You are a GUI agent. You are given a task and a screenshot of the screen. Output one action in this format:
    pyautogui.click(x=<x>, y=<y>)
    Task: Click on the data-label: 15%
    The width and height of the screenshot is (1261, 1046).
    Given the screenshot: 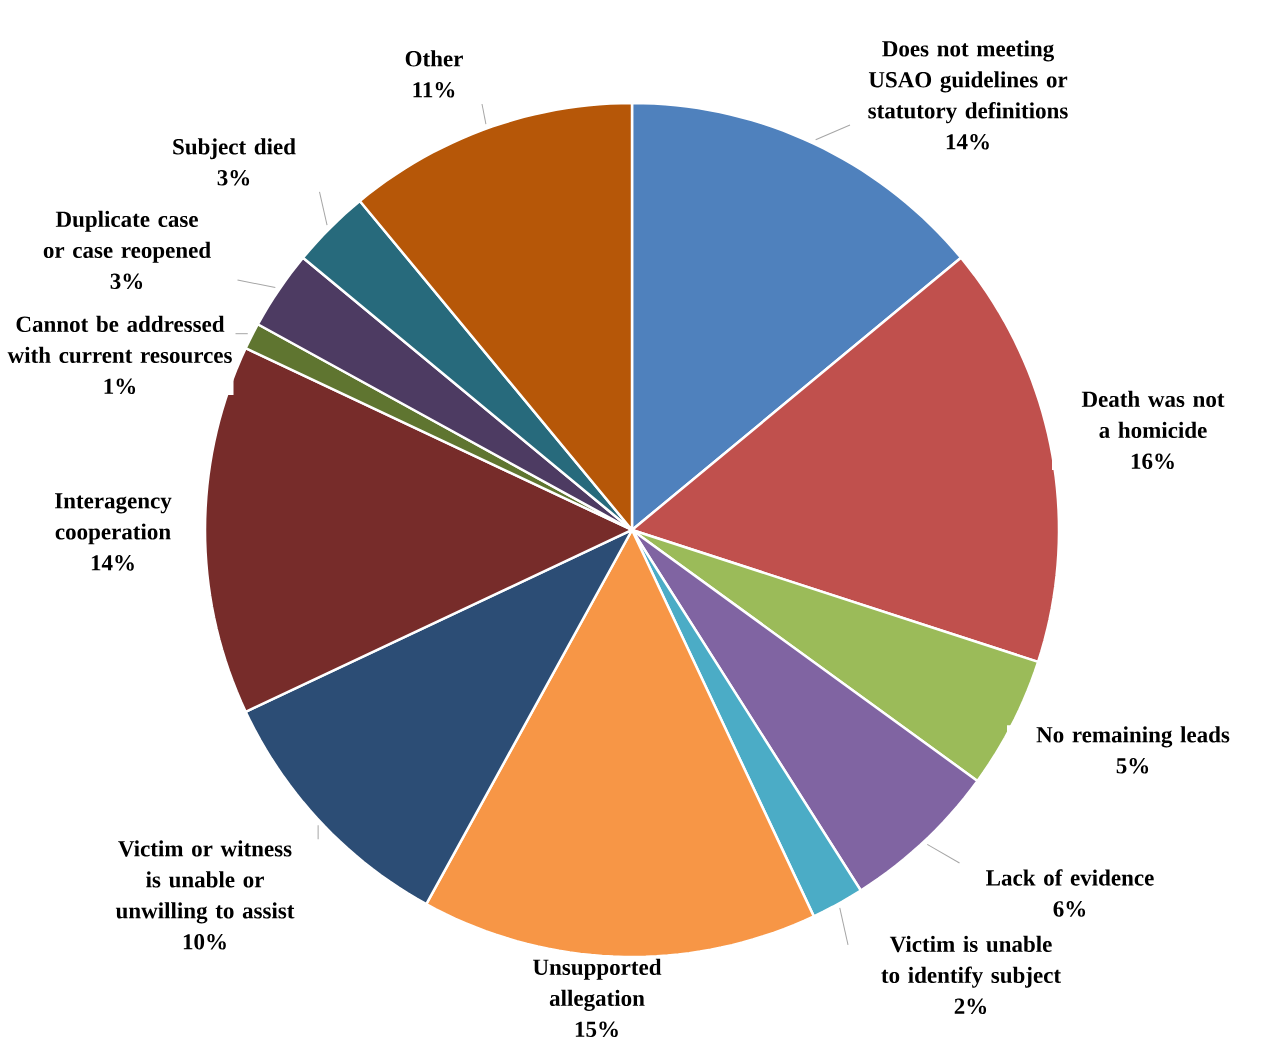 What is the action you would take?
    pyautogui.click(x=596, y=1029)
    